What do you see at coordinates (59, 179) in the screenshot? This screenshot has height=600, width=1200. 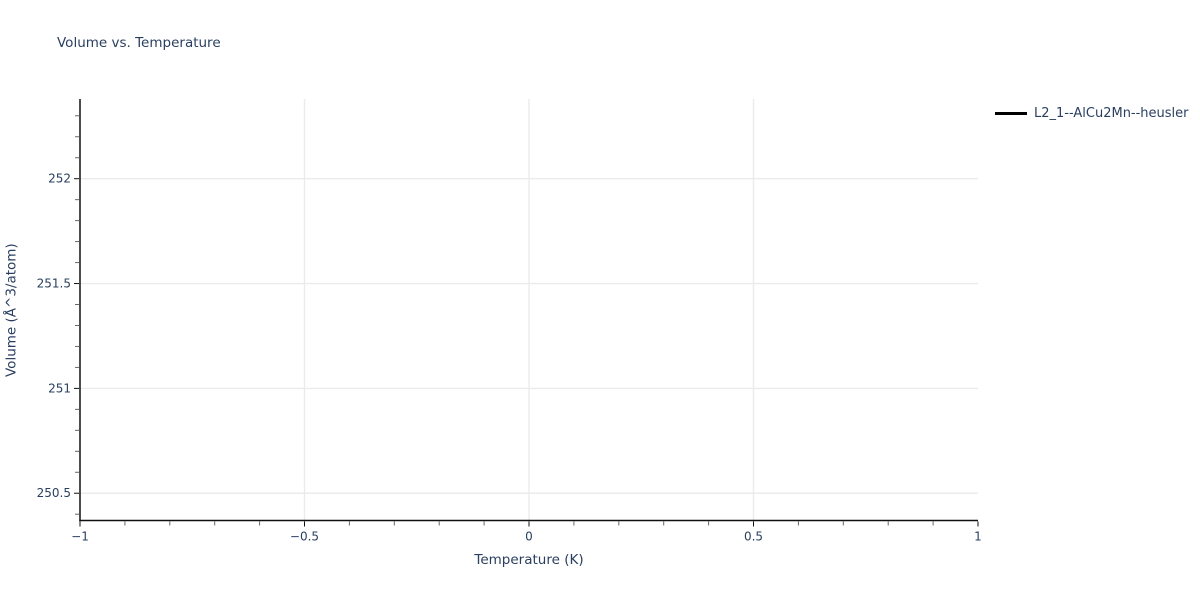 I see `y-tick-label: 252` at bounding box center [59, 179].